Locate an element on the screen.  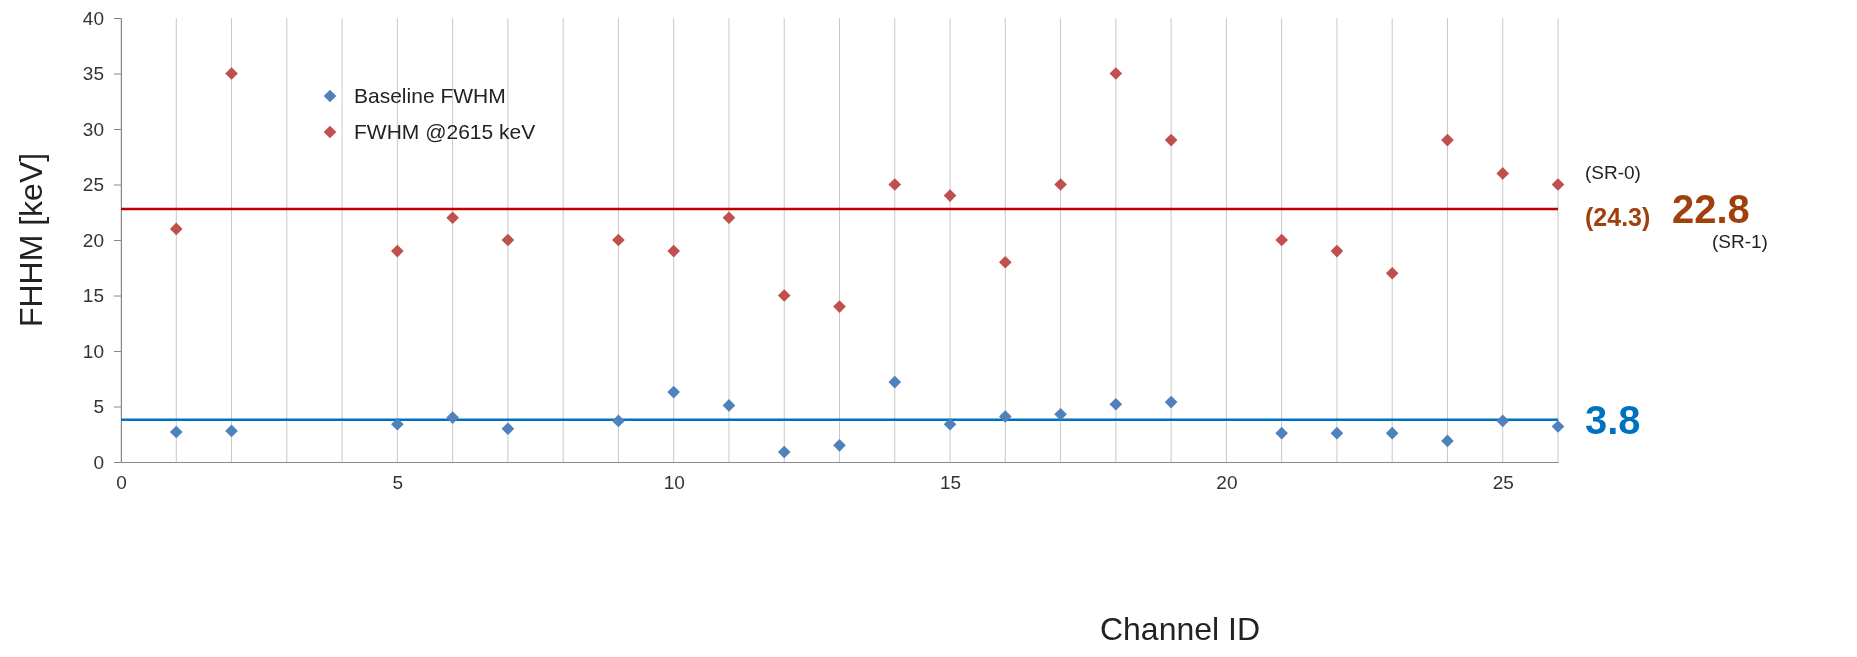
legend-label: Baseline FWHM is located at coordinates (430, 95).